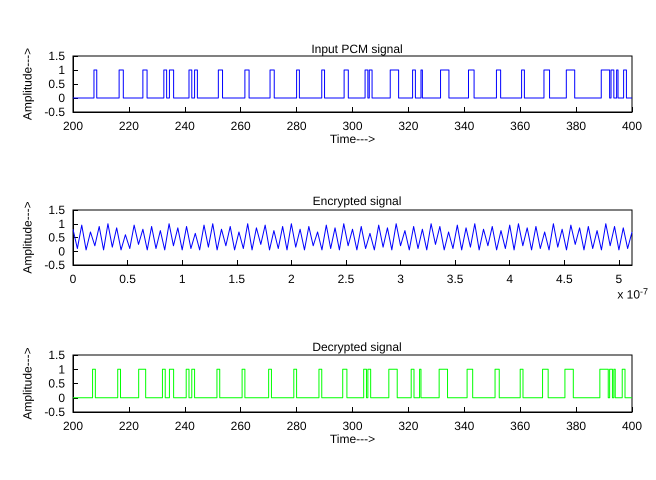  I want to click on x-tick-label: 0.5, so click(127, 279).